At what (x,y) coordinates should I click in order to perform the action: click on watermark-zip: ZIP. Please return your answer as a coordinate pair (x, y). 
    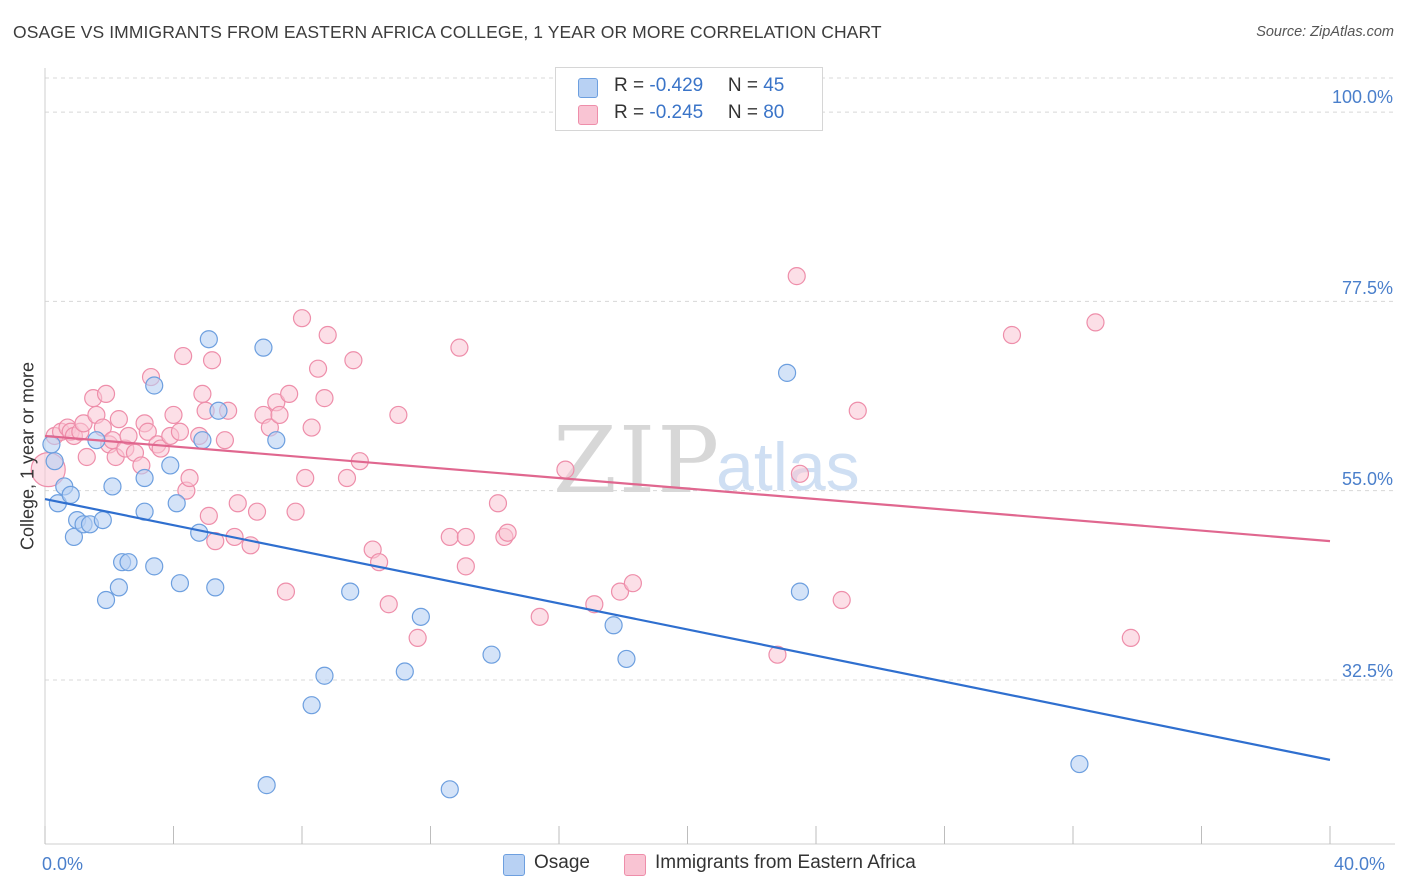
    Looking at the image, I should click on (637, 460).